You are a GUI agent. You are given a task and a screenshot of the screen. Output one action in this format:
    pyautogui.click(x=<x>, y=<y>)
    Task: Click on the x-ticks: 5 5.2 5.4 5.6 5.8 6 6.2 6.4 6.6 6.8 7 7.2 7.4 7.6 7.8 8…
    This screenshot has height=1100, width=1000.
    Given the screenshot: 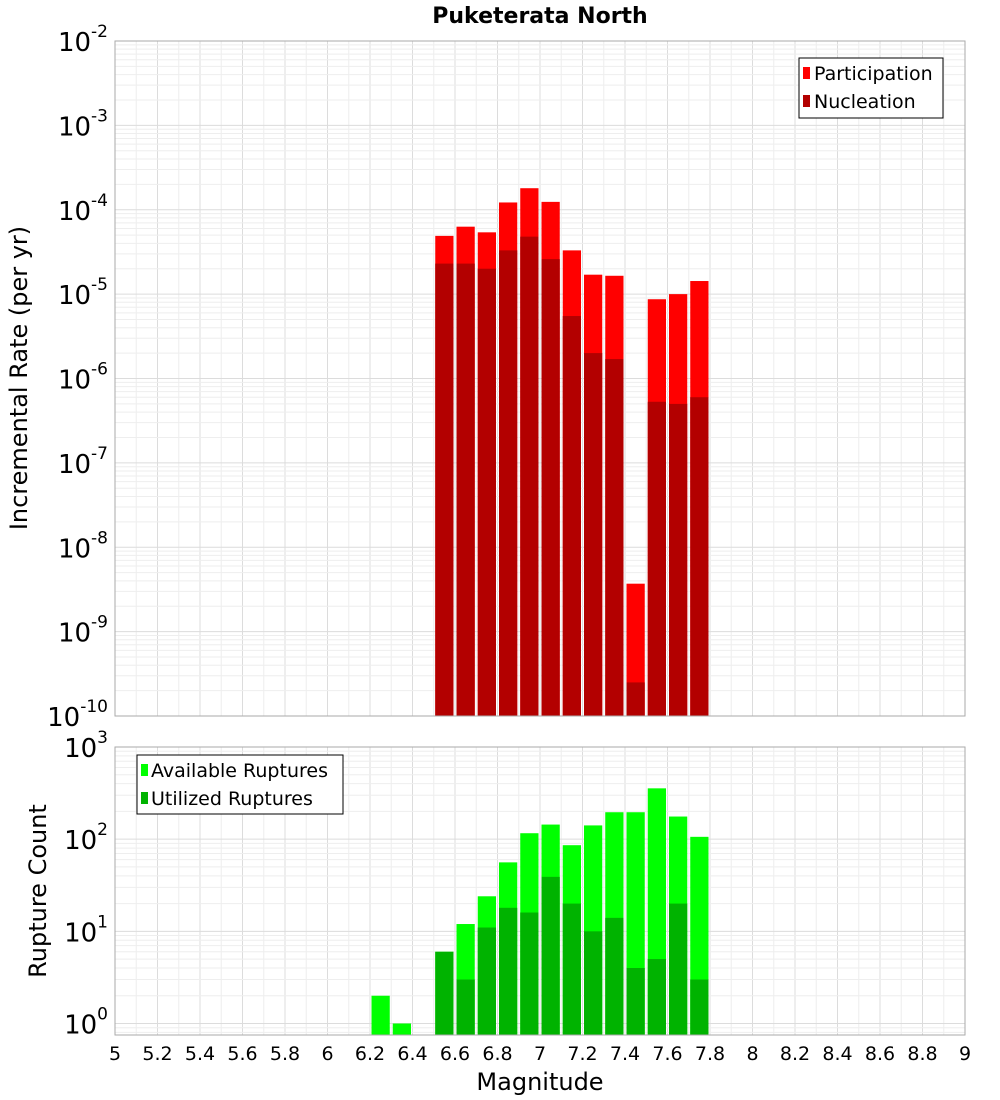 What is the action you would take?
    pyautogui.click(x=540, y=1054)
    